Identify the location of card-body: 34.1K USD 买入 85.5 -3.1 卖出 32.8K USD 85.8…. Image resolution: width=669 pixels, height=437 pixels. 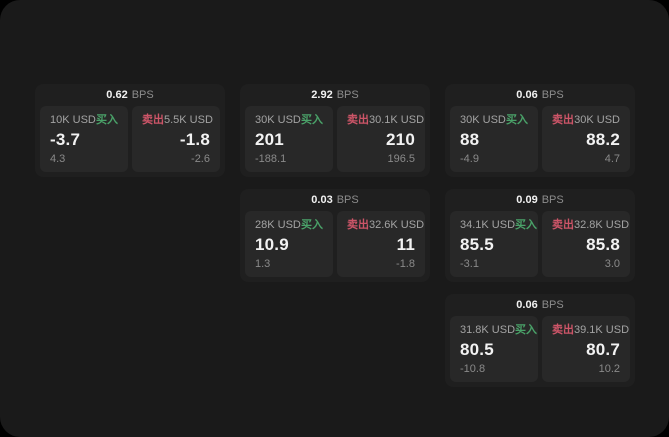
(540, 244).